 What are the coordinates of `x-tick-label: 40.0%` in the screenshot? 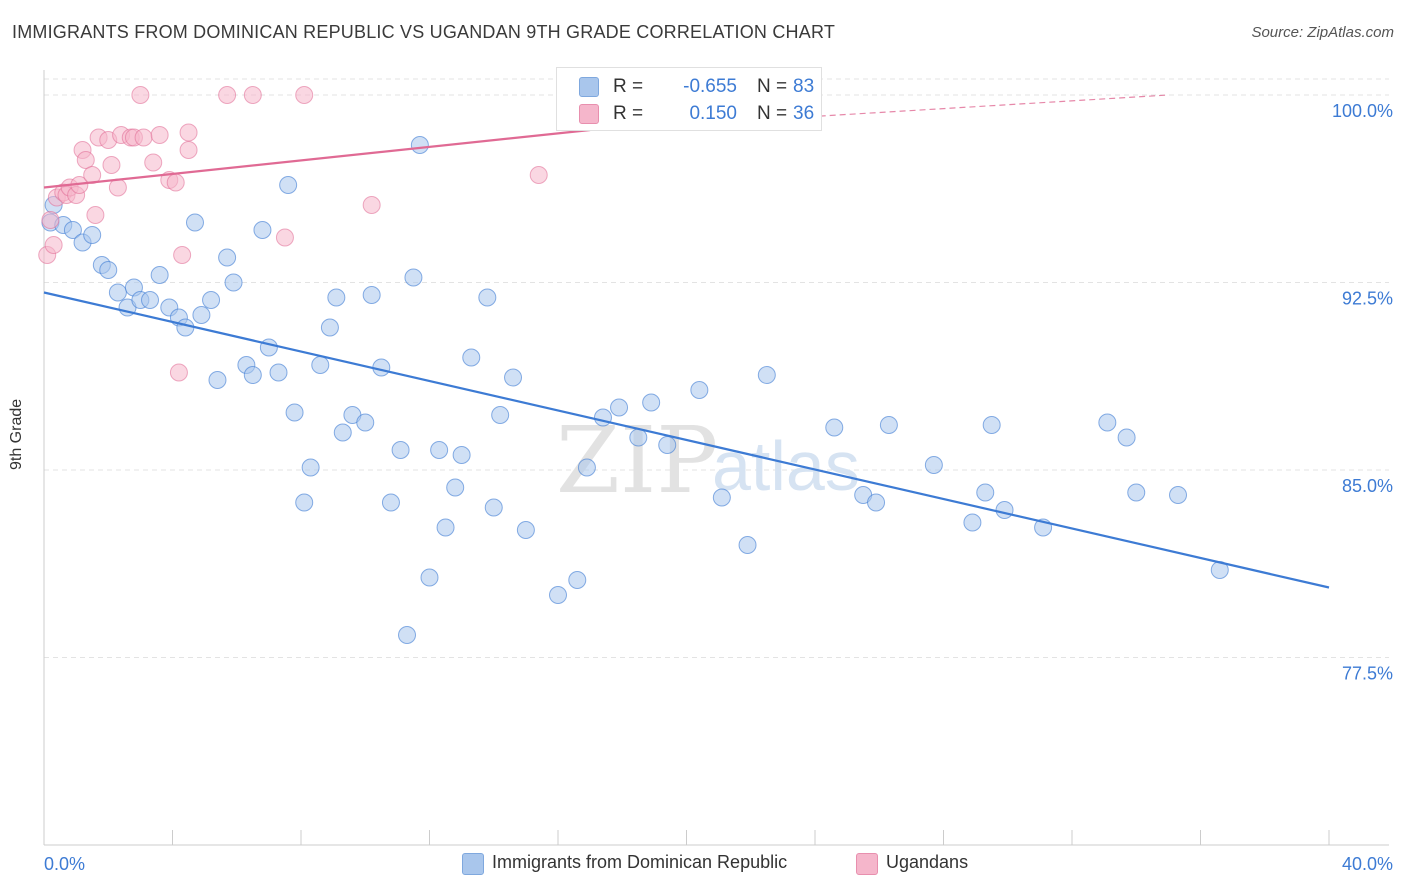 It's located at (1367, 864).